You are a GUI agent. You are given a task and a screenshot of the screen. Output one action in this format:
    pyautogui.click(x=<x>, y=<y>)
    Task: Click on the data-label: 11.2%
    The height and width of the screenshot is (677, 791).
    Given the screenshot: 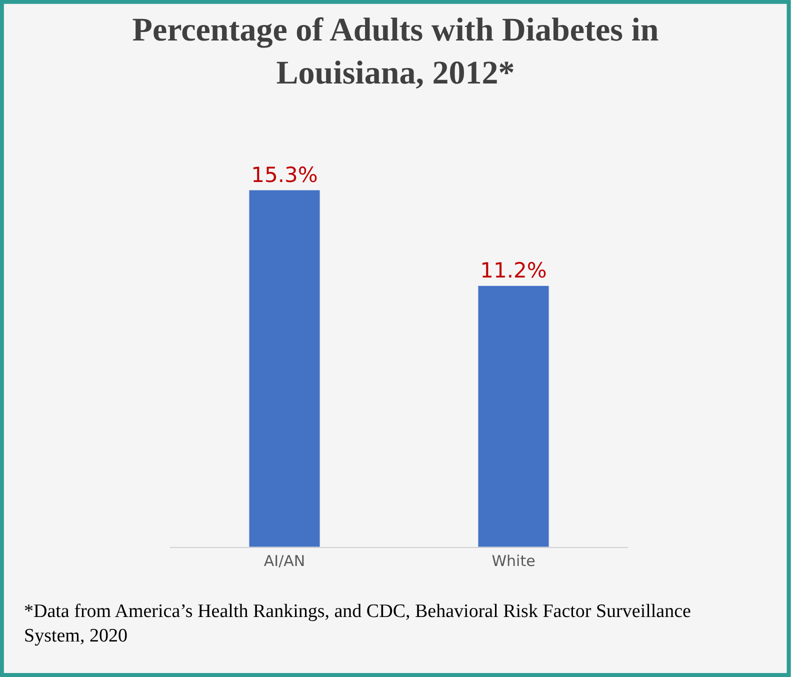 What is the action you would take?
    pyautogui.click(x=513, y=270)
    